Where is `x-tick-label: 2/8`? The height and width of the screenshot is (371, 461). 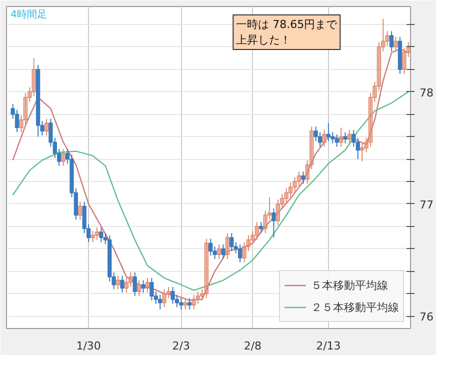
x-tick-label: 2/8 is located at coordinates (253, 346).